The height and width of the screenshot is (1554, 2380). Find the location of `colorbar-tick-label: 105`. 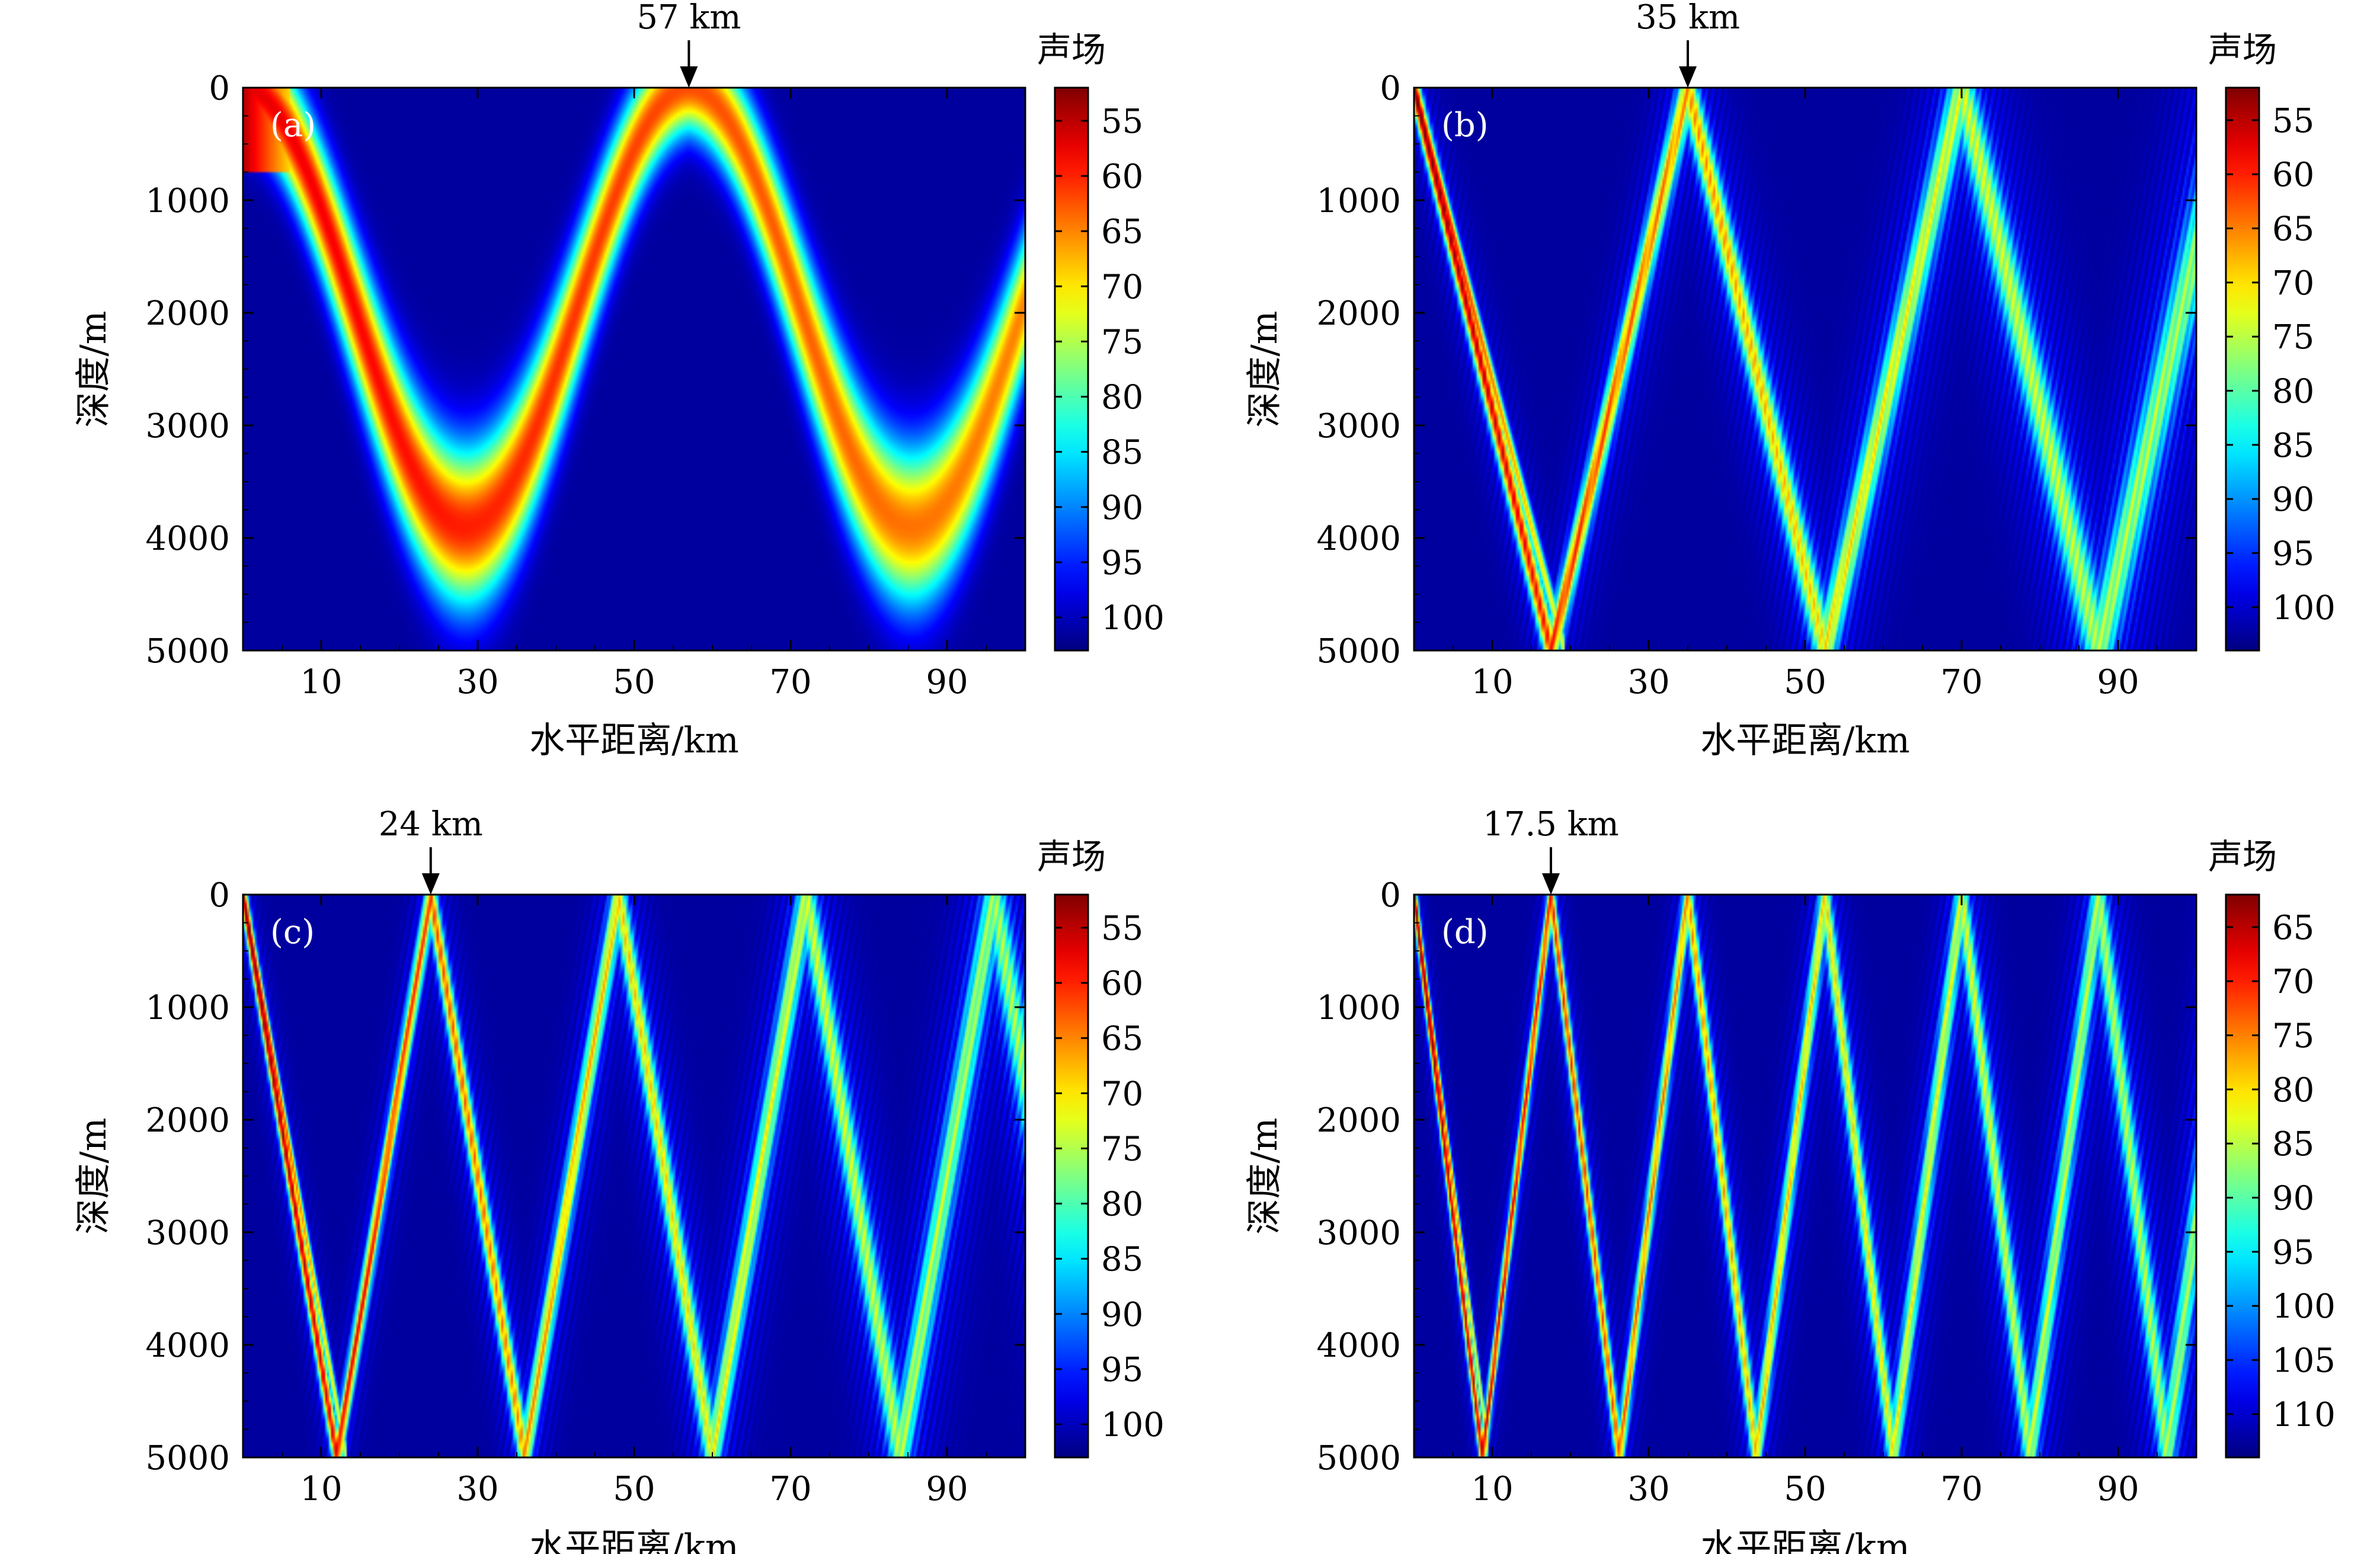

colorbar-tick-label: 105 is located at coordinates (2304, 1361).